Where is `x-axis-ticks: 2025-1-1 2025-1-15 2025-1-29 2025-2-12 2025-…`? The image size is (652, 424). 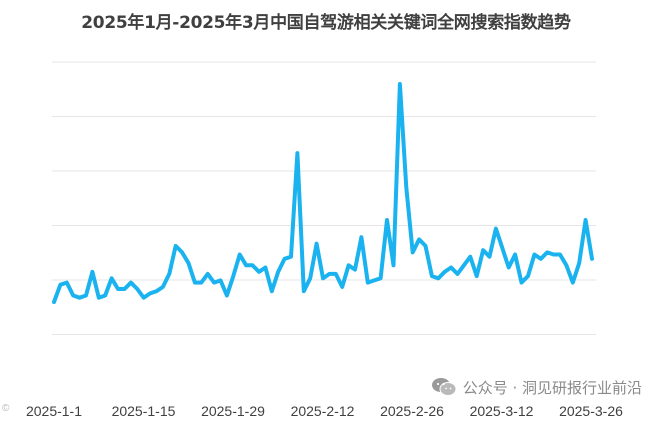 x-axis-ticks: 2025-1-1 2025-1-15 2025-1-29 2025-2-12 2025-… is located at coordinates (324, 411).